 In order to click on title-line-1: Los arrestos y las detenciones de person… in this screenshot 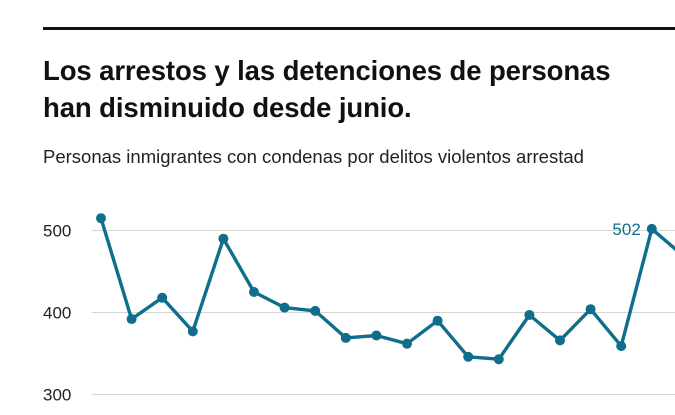, I will do `click(327, 70)`.